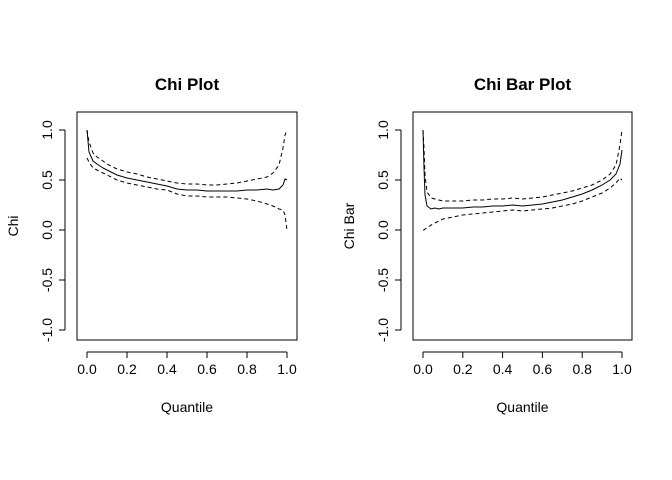 The height and width of the screenshot is (480, 672). What do you see at coordinates (523, 84) in the screenshot?
I see `chart-title: Chi Bar Plot` at bounding box center [523, 84].